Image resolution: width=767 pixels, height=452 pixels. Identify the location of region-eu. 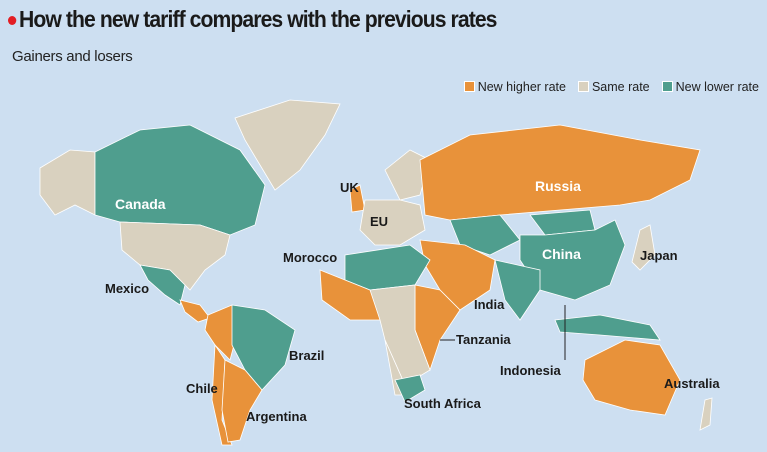
(392, 222).